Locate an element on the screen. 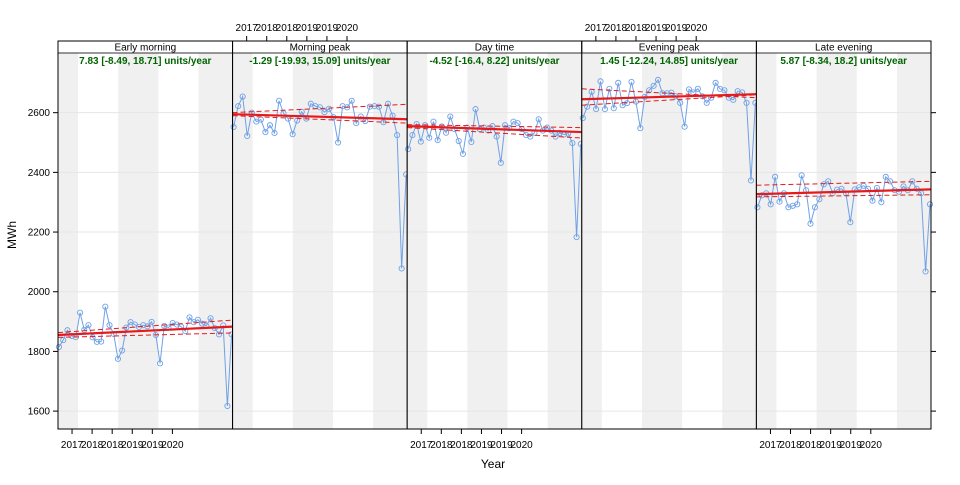 Image resolution: width=960 pixels, height=485 pixels. panel-border is located at coordinates (843, 235).